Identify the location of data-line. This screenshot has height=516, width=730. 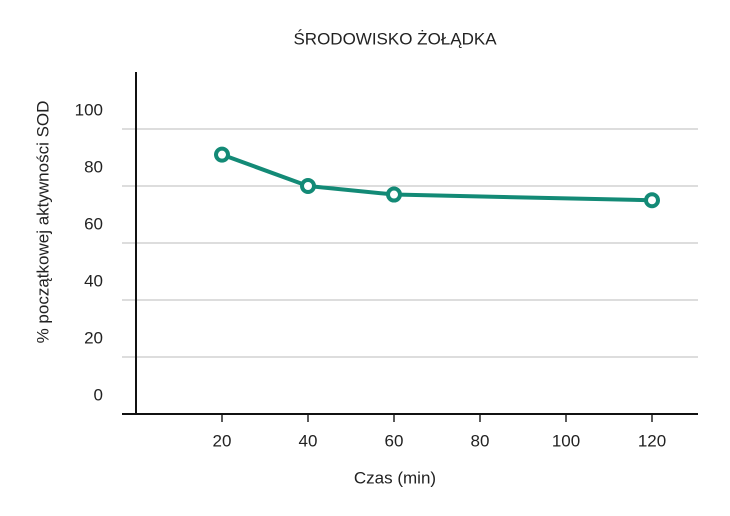
(437, 177).